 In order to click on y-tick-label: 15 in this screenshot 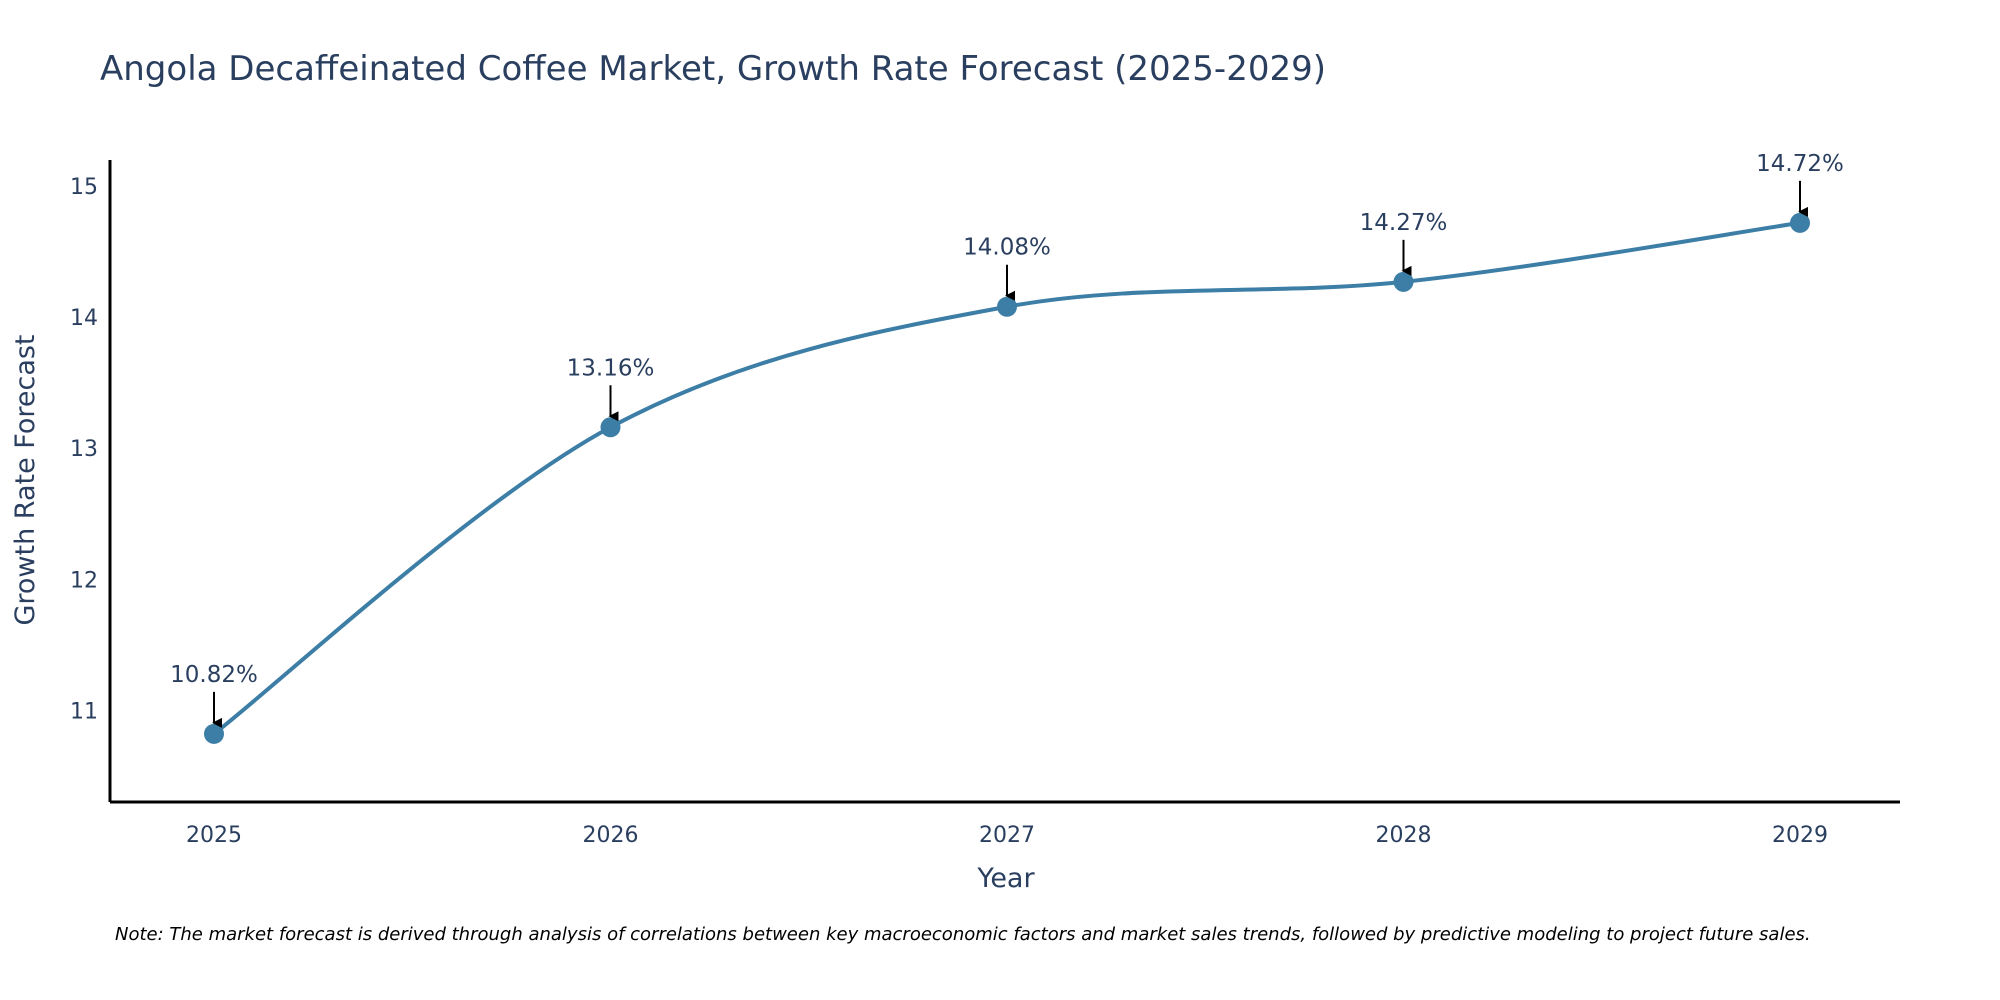, I will do `click(84, 187)`.